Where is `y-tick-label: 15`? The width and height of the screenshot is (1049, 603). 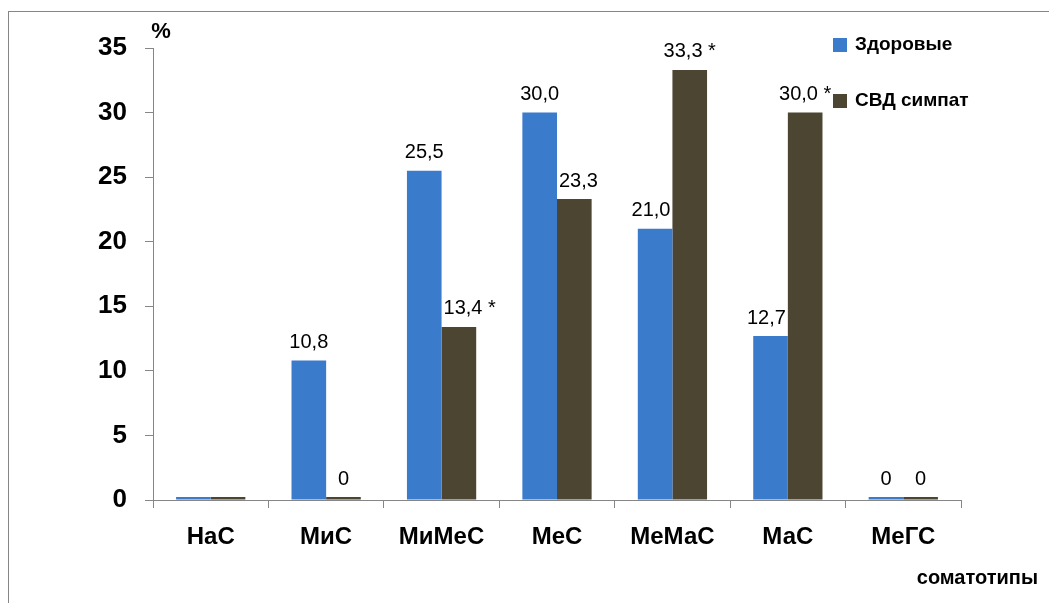 y-tick-label: 15 is located at coordinates (112, 304).